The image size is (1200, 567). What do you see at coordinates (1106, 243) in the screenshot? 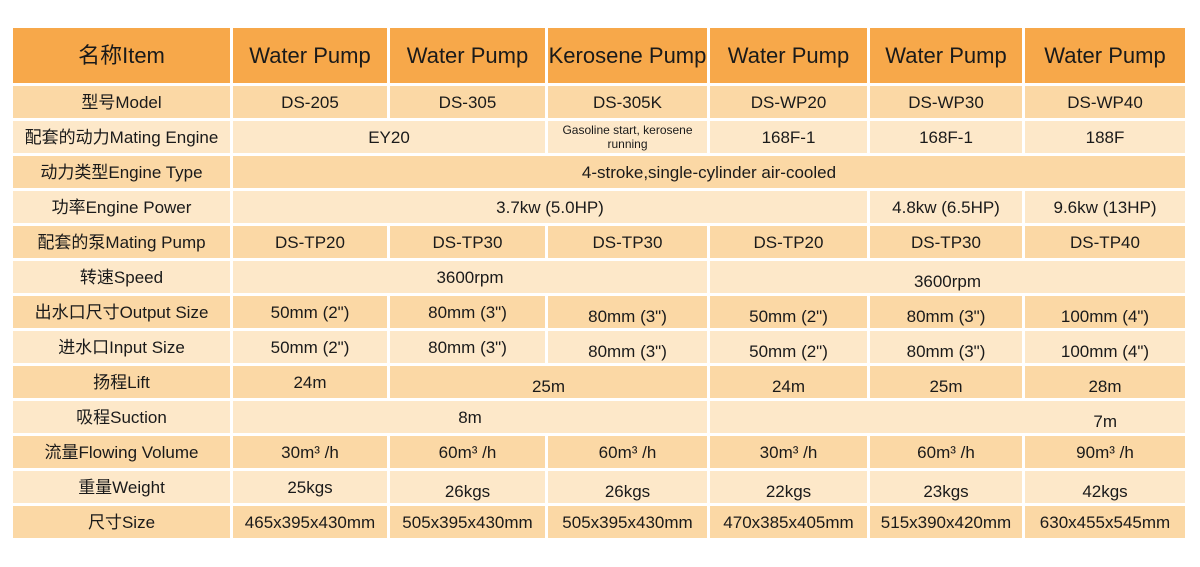
I see `cell-value: DS-TP40` at bounding box center [1106, 243].